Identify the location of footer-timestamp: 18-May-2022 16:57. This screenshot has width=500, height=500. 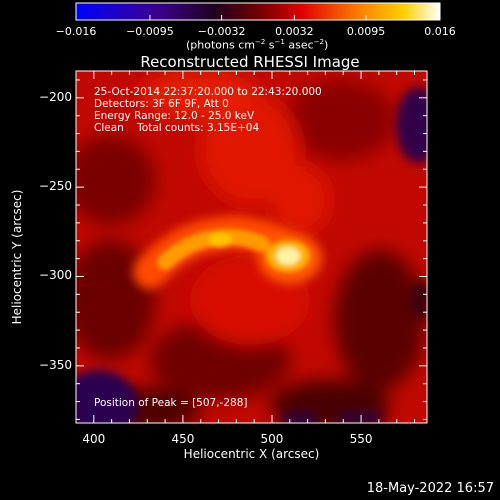
(430, 488).